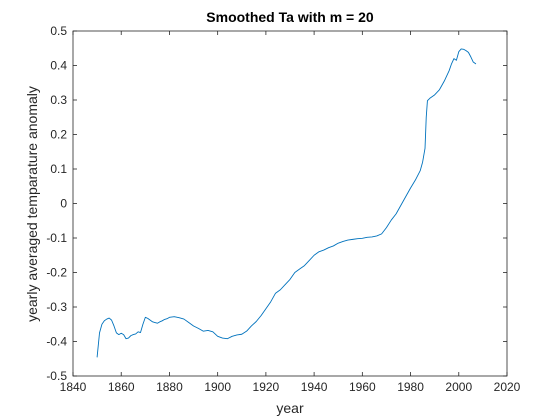 The image size is (560, 420). Describe the element at coordinates (56, 238) in the screenshot. I see `y-tick-label: -0.1` at that location.